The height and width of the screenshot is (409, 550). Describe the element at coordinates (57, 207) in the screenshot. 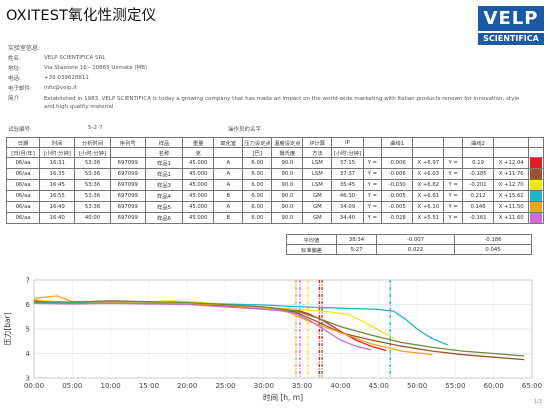

I see `table-cell-time: 16:49` at that location.